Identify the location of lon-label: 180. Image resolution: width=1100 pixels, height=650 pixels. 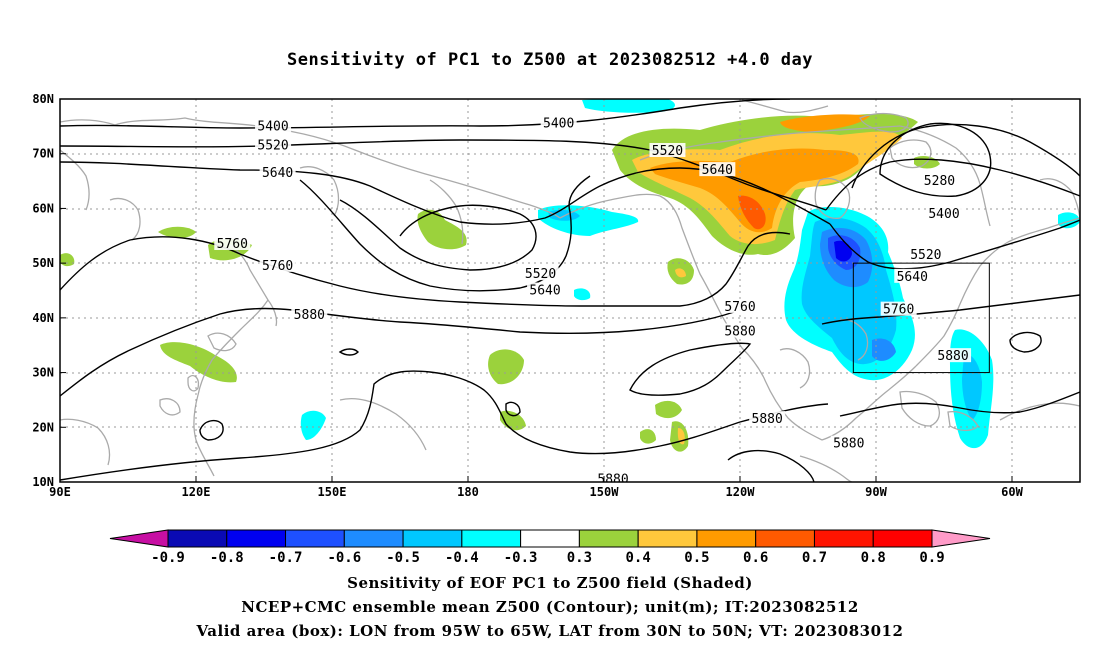
(468, 492).